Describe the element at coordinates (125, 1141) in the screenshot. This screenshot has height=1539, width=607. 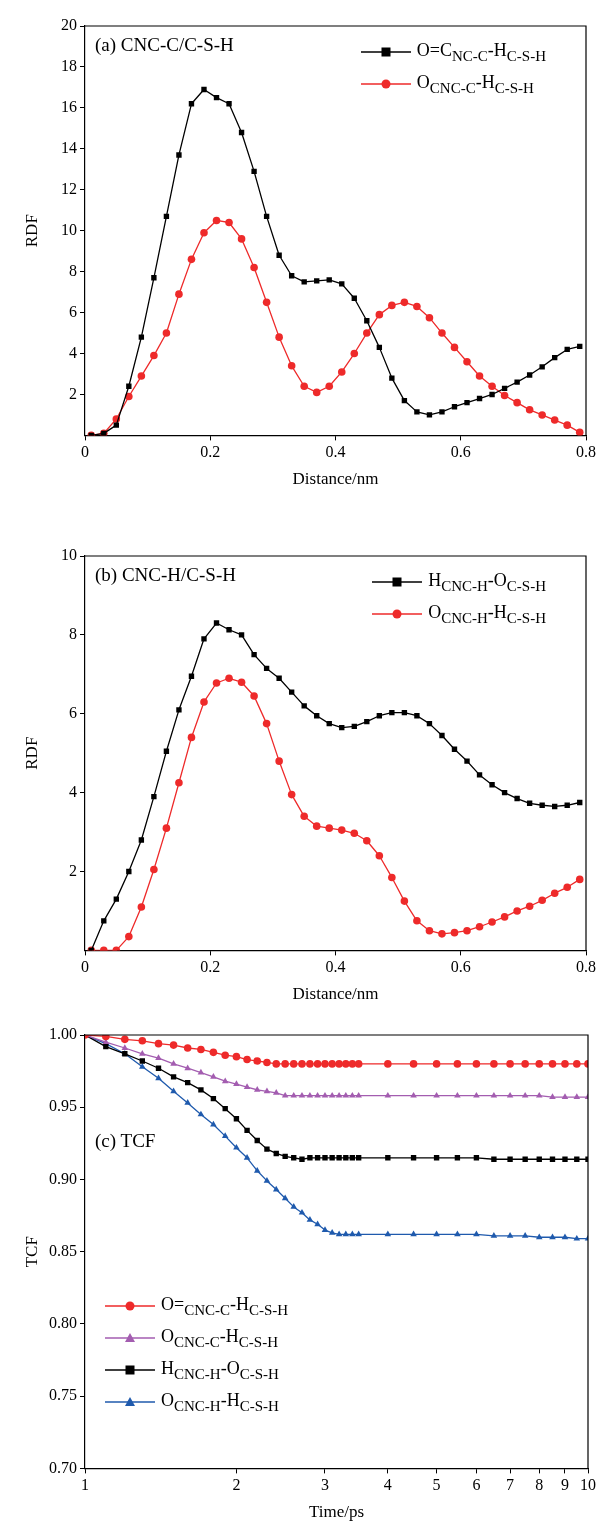
I see `text: (c) TCF` at that location.